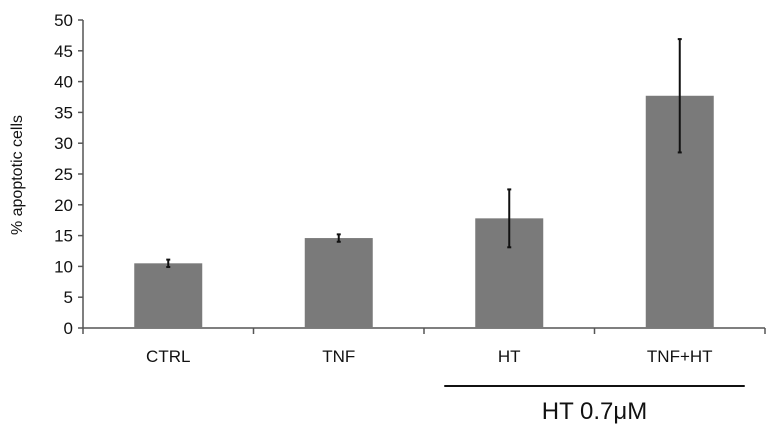 The image size is (770, 438). I want to click on y-tick-label: 15, so click(63, 236).